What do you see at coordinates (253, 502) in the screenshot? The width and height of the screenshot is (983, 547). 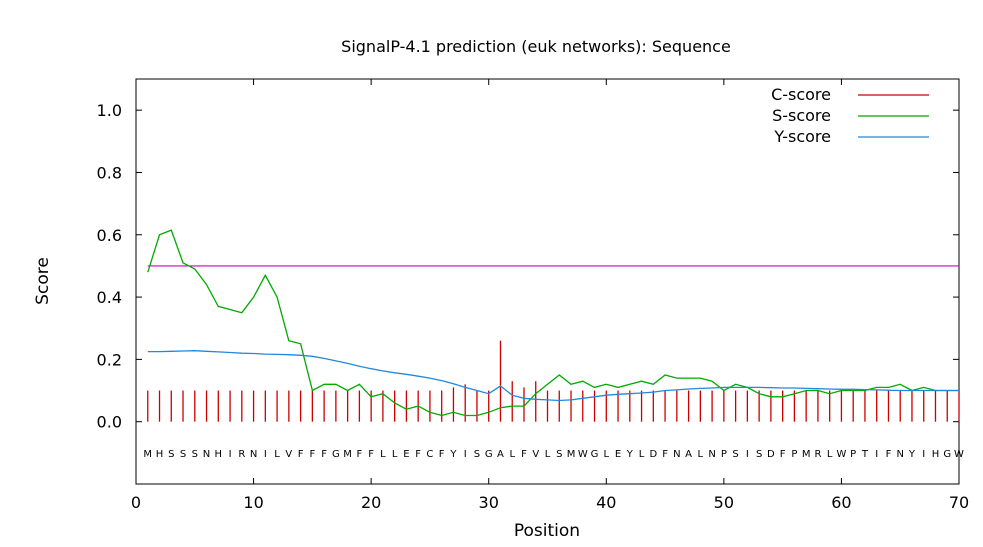 I see `x-tick-label: 10` at bounding box center [253, 502].